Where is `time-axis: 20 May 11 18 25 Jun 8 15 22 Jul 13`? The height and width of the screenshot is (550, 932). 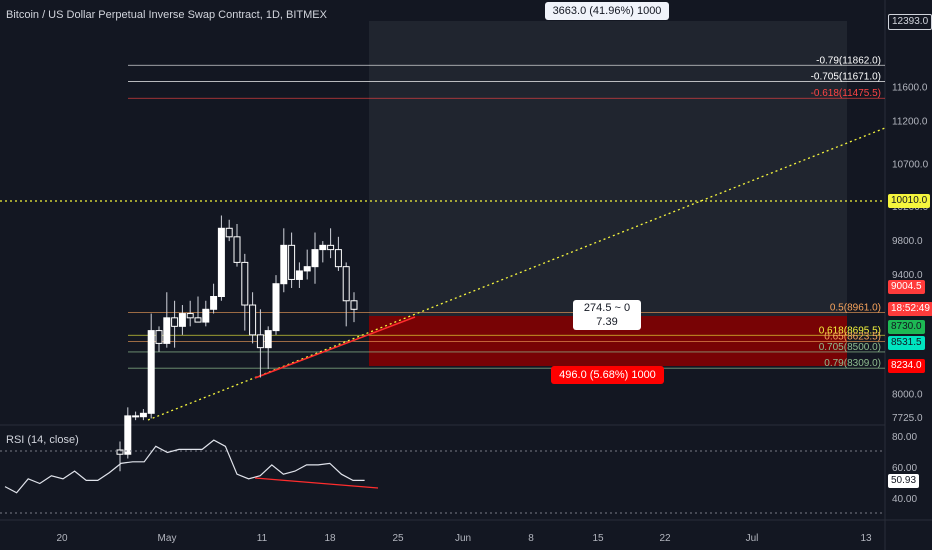 time-axis: 20 May 11 18 25 Jun 8 15 22 Jul 13 is located at coordinates (464, 538).